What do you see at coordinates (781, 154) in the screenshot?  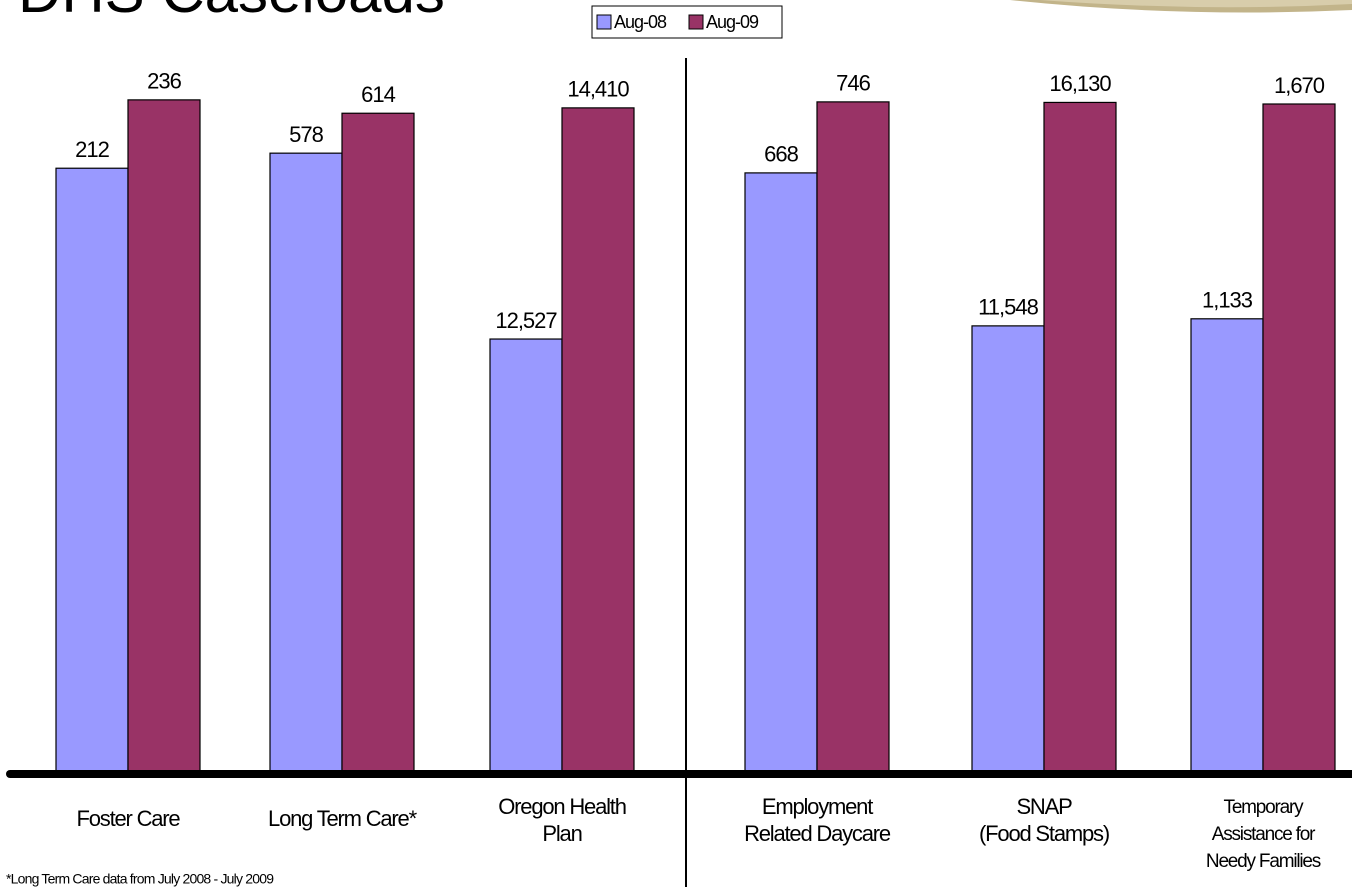 I see `data-label: 668` at bounding box center [781, 154].